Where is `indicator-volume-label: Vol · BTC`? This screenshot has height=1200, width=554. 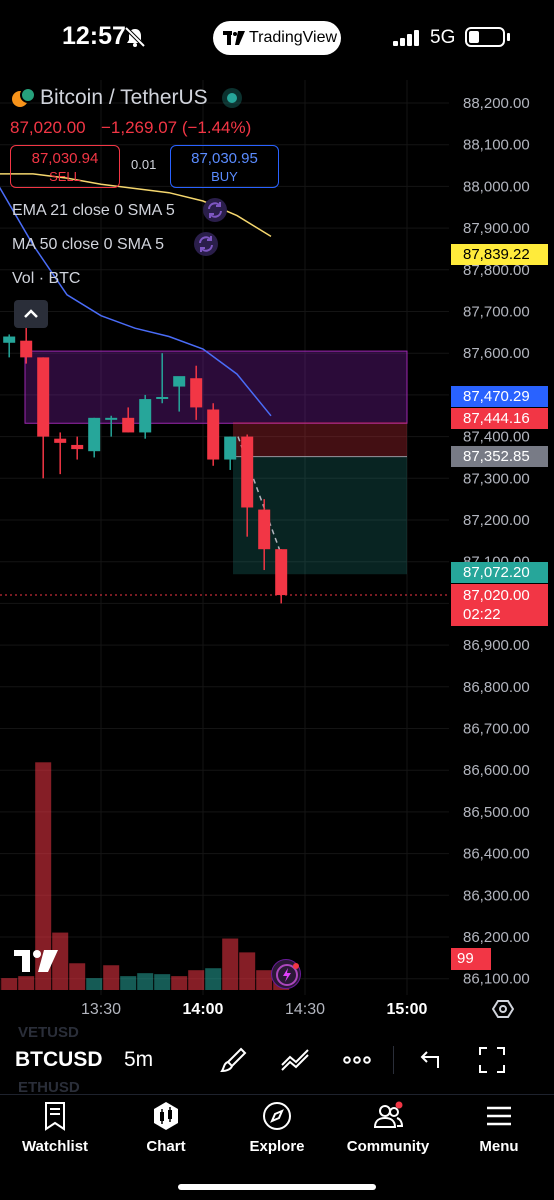 indicator-volume-label: Vol · BTC is located at coordinates (46, 278).